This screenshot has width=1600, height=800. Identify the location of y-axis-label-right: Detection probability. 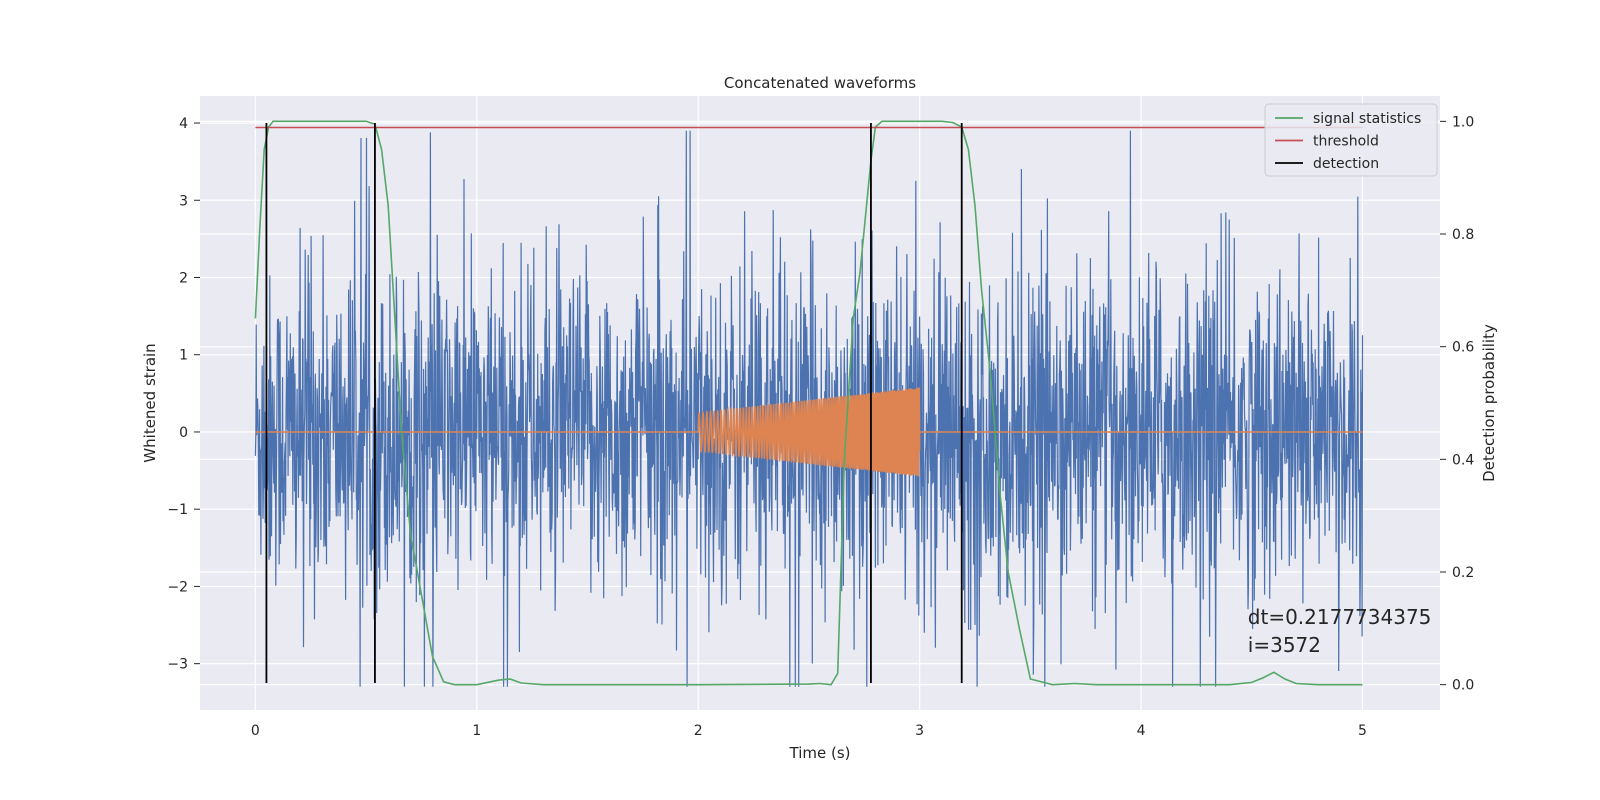
(1489, 403).